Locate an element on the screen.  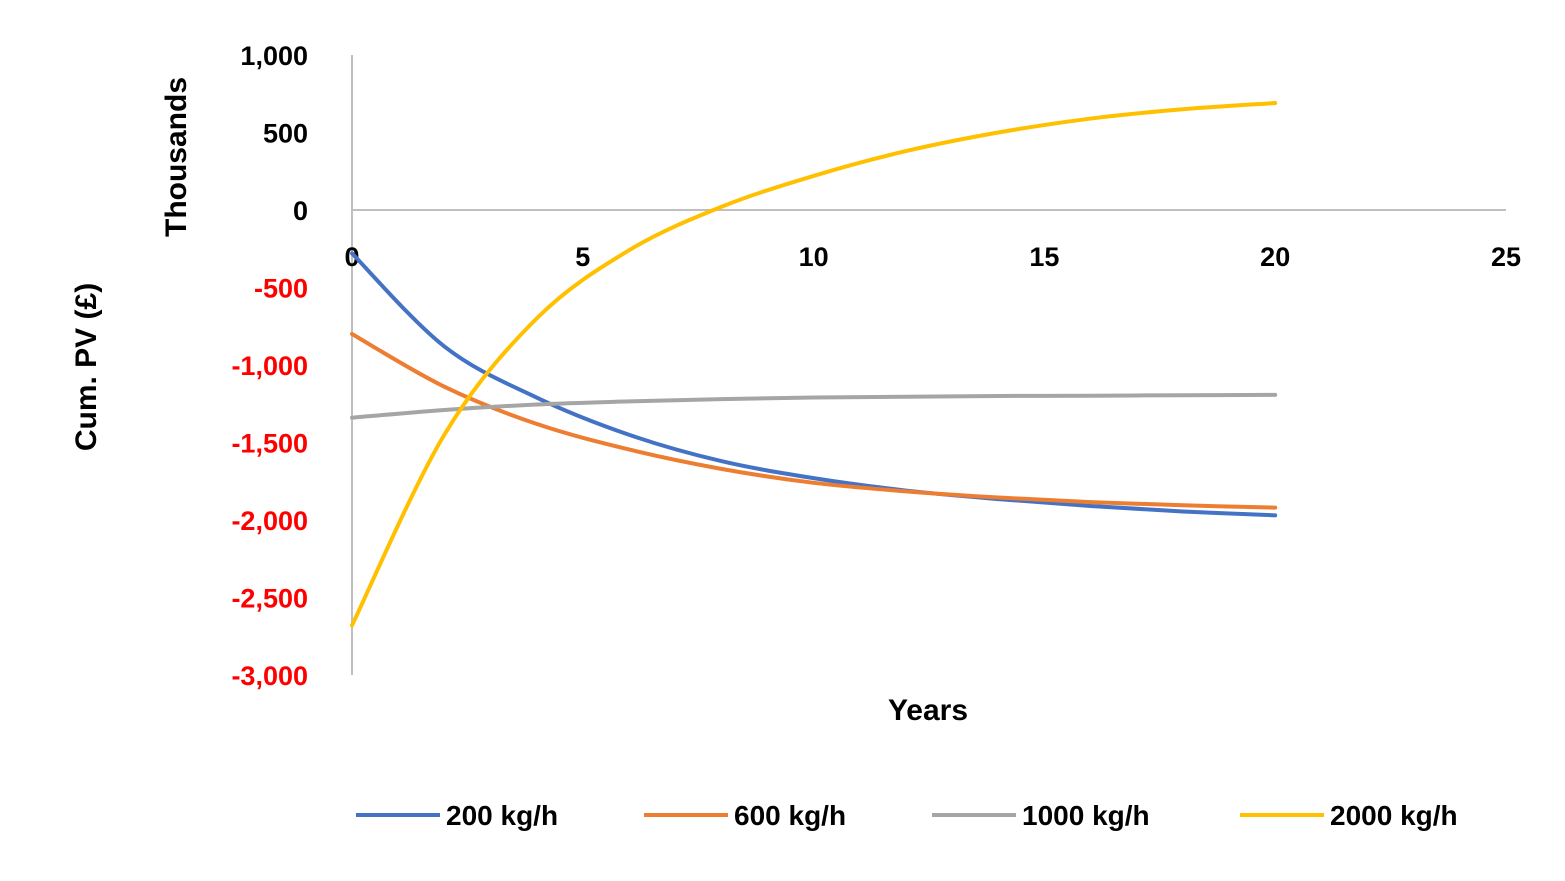
legend-item: 600 kg/h is located at coordinates (745, 815).